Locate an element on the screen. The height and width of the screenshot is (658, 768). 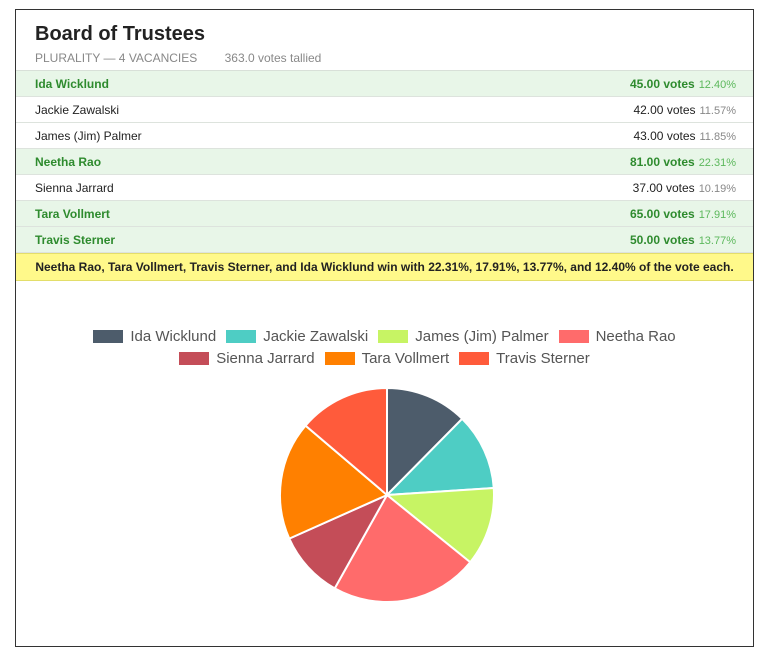
candidate-row: Jackie Zawalski 42.00 votes 11.57% is located at coordinates (384, 110).